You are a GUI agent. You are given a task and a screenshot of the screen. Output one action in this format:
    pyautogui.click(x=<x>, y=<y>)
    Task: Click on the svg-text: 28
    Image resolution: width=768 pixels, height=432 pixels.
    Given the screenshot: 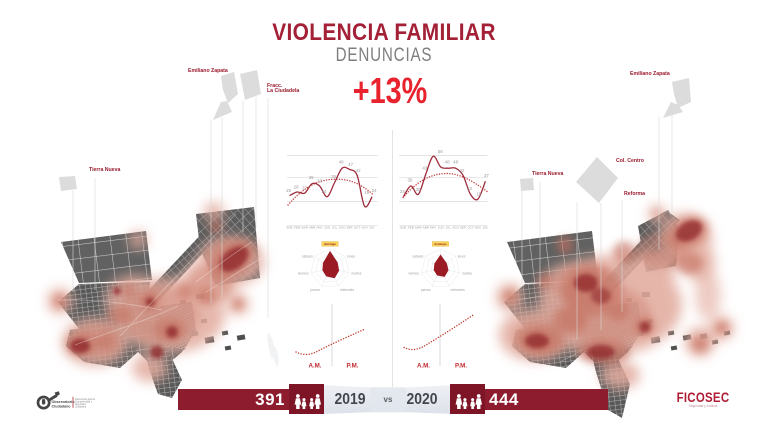 What is the action you would take?
    pyautogui.click(x=296, y=187)
    